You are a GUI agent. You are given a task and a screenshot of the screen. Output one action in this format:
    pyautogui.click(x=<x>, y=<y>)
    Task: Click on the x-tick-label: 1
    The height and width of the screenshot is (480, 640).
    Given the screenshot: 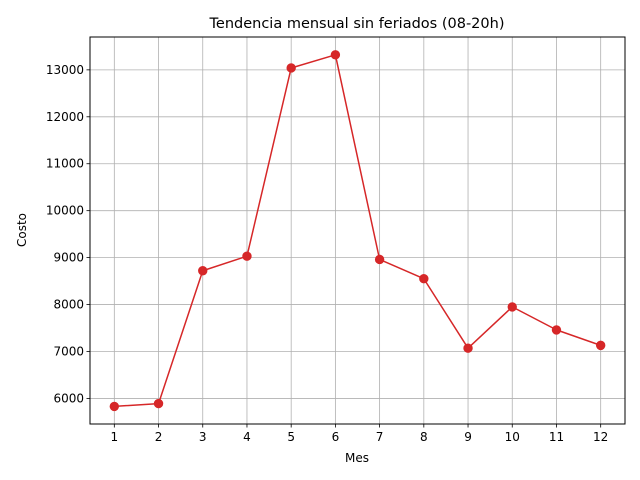 What is the action you would take?
    pyautogui.click(x=114, y=437)
    